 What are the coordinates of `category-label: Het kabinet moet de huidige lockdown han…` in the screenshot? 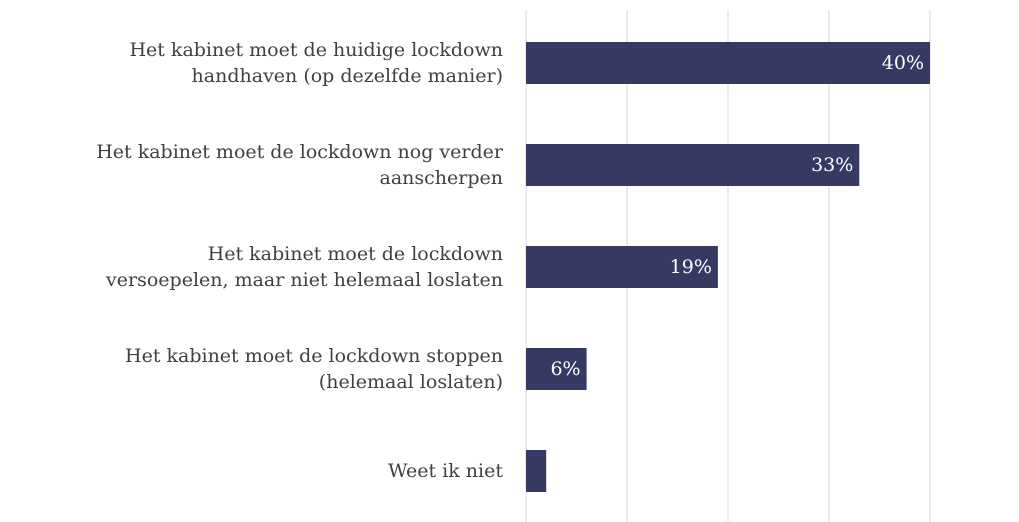 It's located at (316, 63).